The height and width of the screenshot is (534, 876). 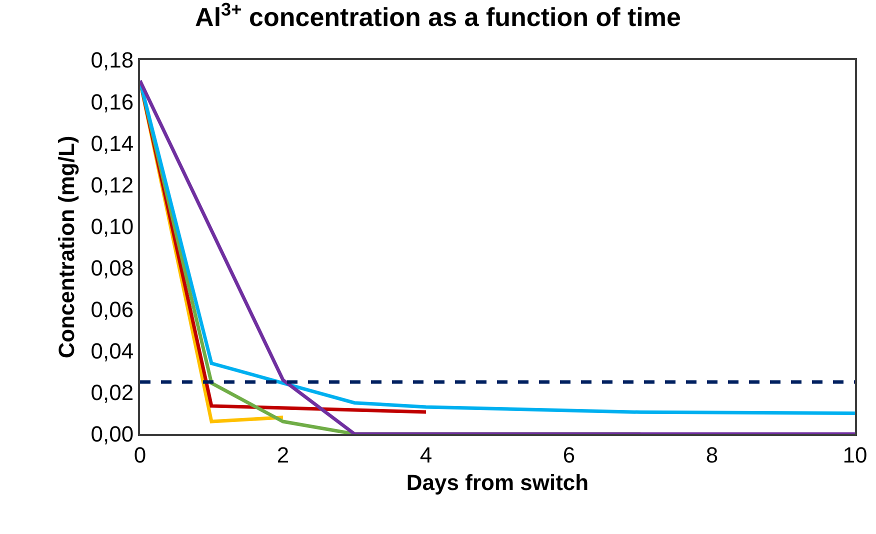 What do you see at coordinates (497, 482) in the screenshot?
I see `x-axis-title: Days from switch` at bounding box center [497, 482].